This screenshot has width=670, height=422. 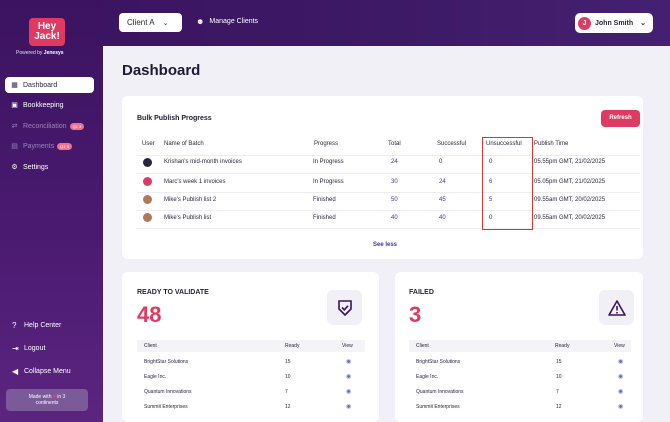 I want to click on batch-total: 24, so click(x=394, y=162).